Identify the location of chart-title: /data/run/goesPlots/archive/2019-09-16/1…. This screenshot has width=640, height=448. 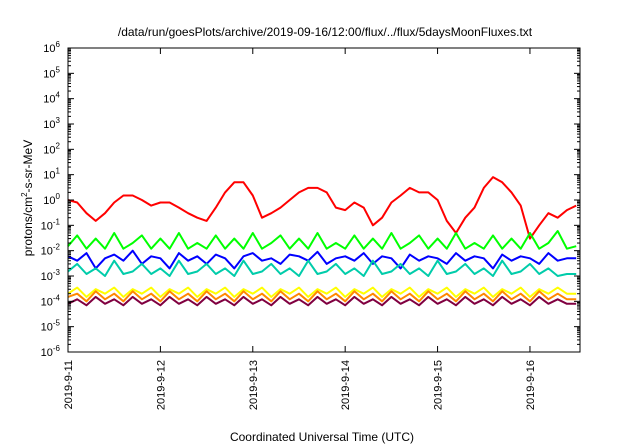
(325, 32).